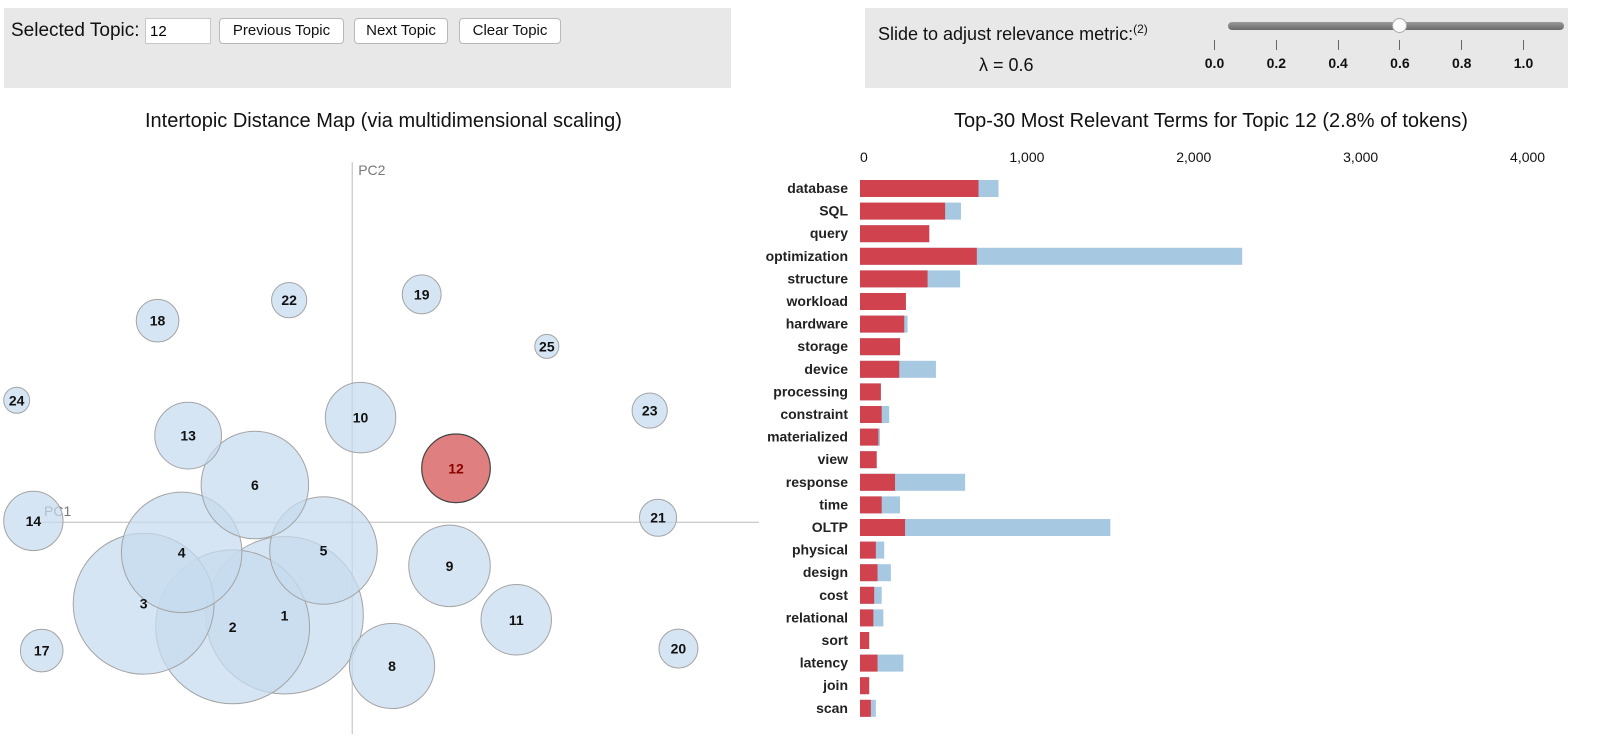 The image size is (1600, 756). What do you see at coordinates (1006, 65) in the screenshot?
I see `lambda-value: λ = 0.6` at bounding box center [1006, 65].